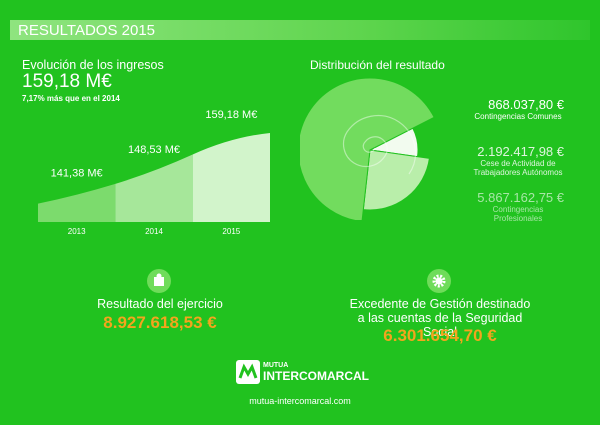 This screenshot has height=425, width=600. What do you see at coordinates (248, 372) in the screenshot?
I see `logo-icon` at bounding box center [248, 372].